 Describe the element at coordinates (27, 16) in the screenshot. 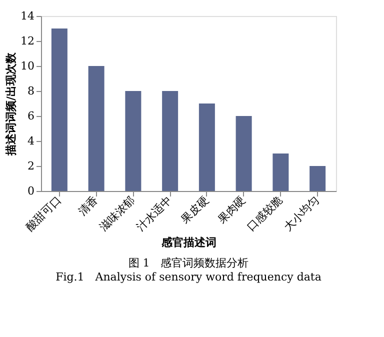

I see `y-tick-label: 14` at that location.